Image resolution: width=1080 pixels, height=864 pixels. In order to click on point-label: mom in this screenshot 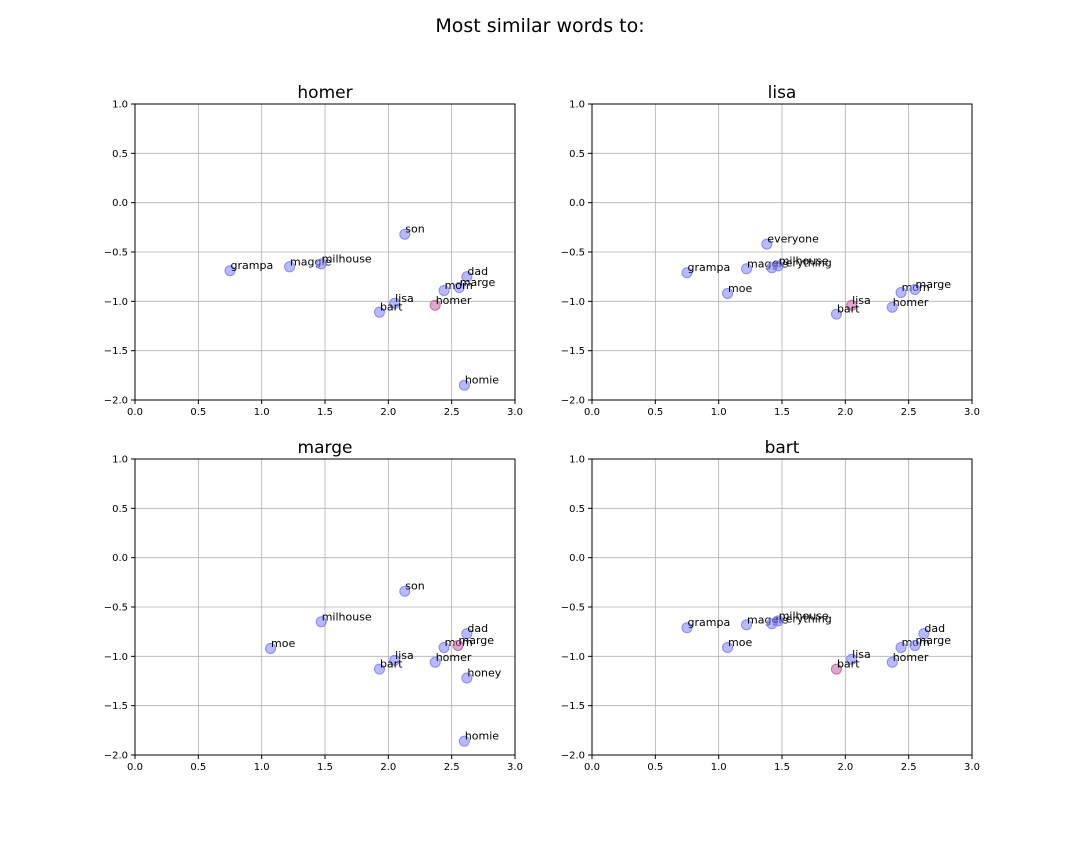, I will do `click(459, 285)`.